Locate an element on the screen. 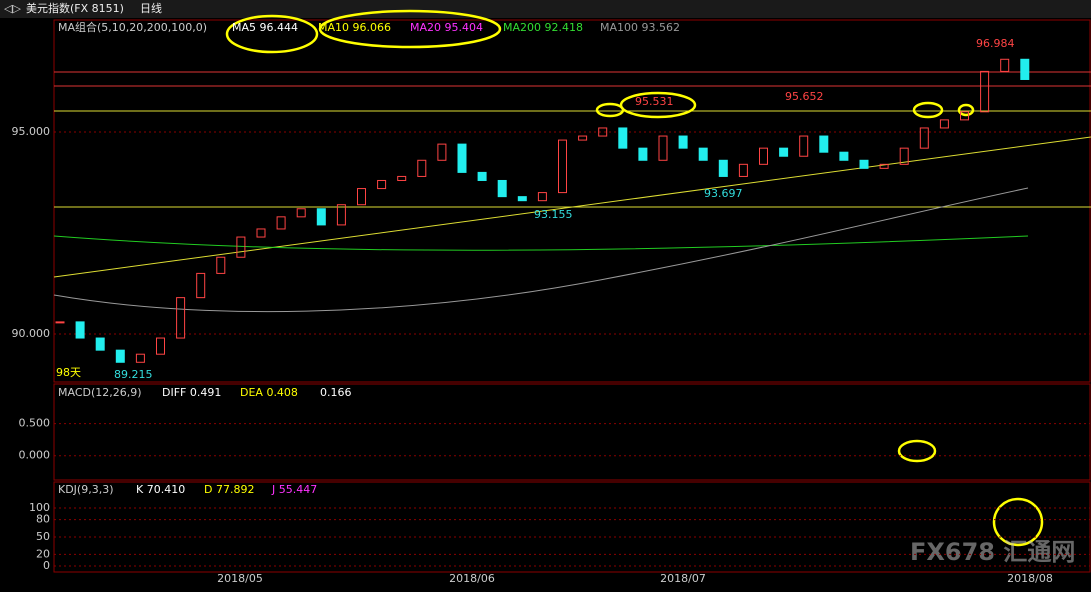 The image size is (1091, 592). x-label: 2018/05 is located at coordinates (240, 578).